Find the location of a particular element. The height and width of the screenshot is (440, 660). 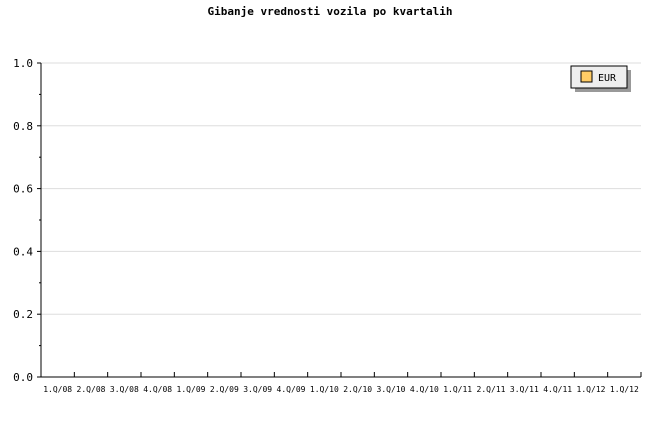

x-tick-label: 3.Q/09 is located at coordinates (257, 389).